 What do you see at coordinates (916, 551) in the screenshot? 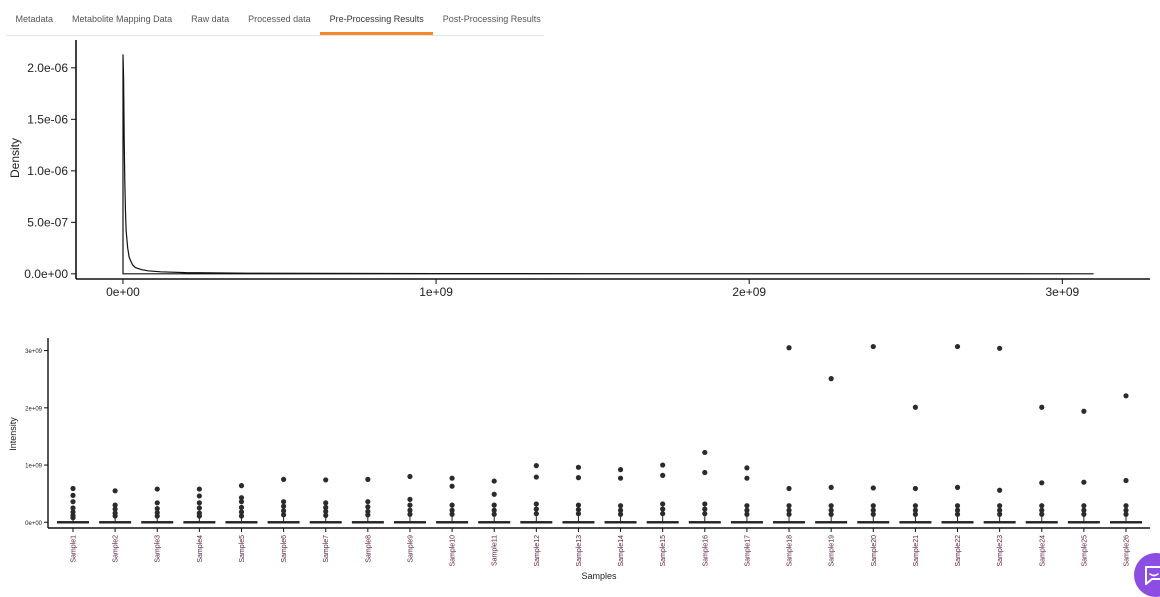
I see `sample-tick-label: Sample21` at bounding box center [916, 551].